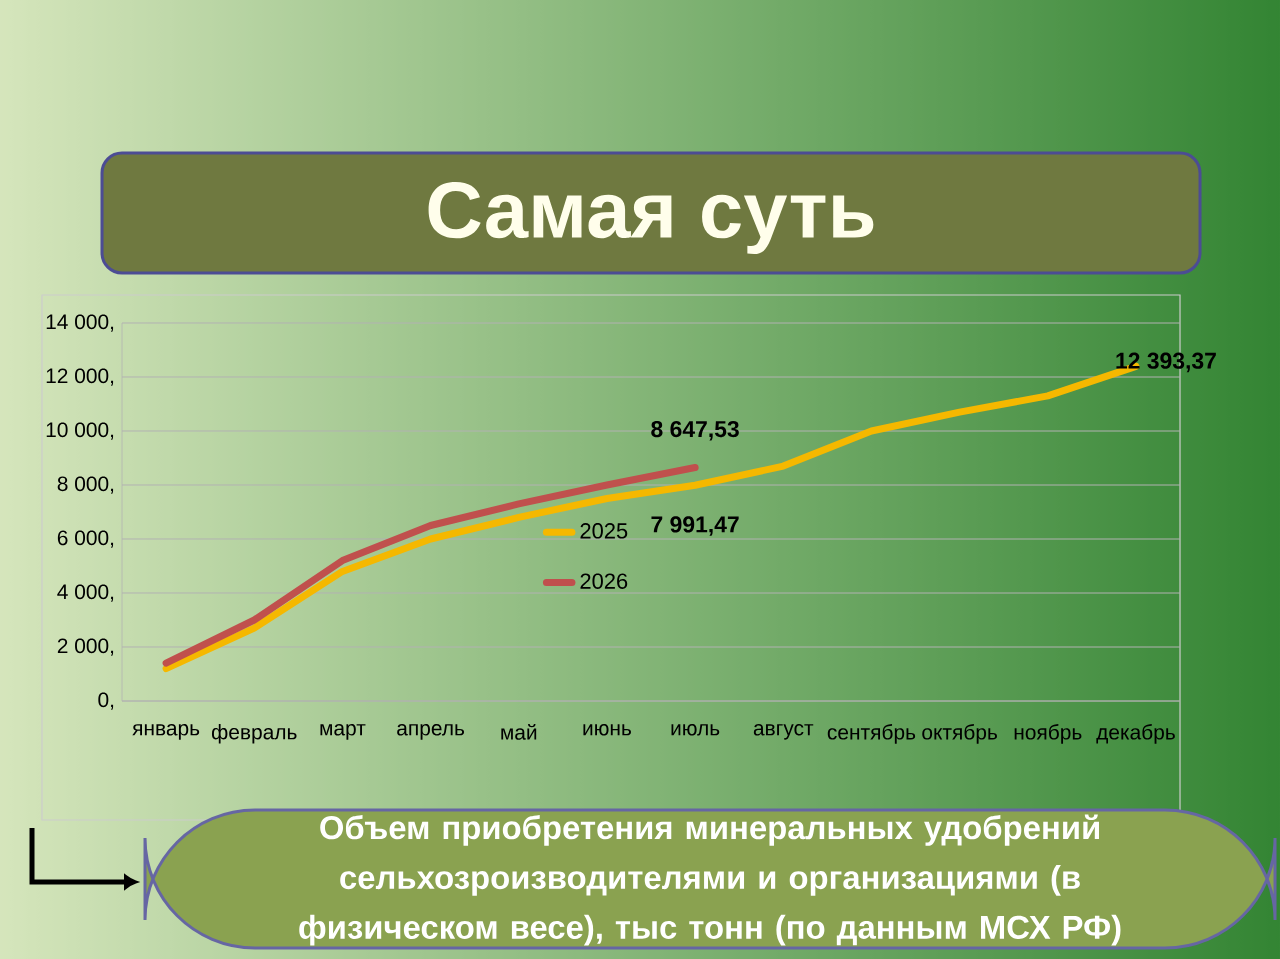  What do you see at coordinates (106, 701) in the screenshot?
I see `y-tick-label: 0,` at bounding box center [106, 701].